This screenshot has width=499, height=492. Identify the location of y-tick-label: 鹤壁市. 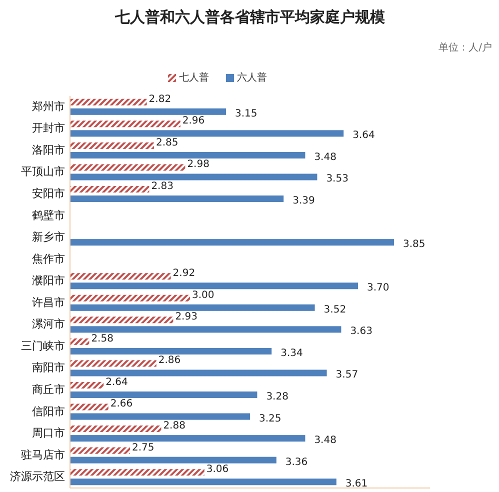
(48, 215).